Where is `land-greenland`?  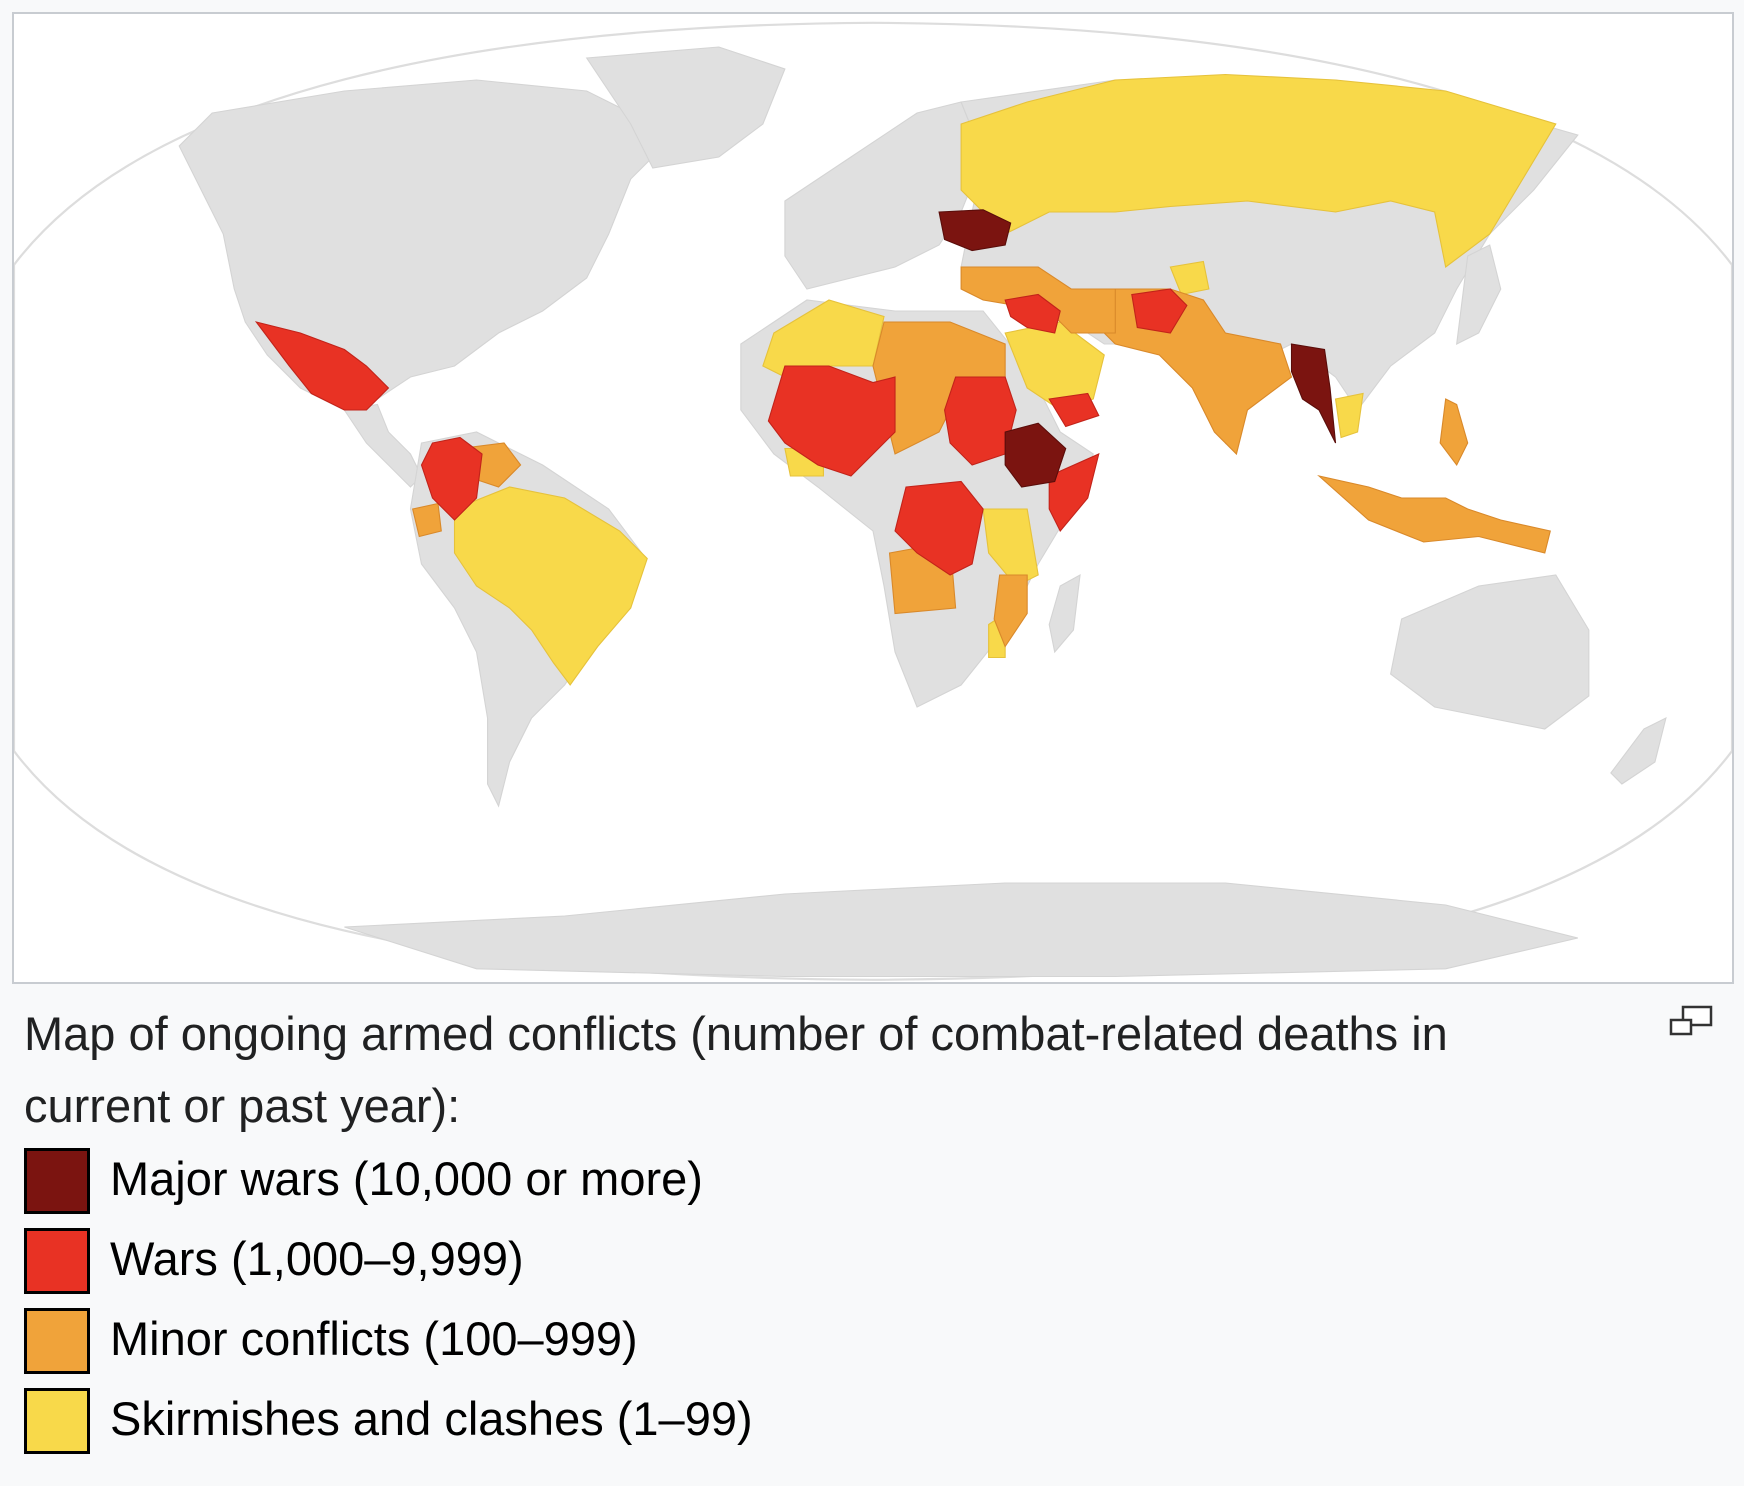 land-greenland is located at coordinates (685, 107).